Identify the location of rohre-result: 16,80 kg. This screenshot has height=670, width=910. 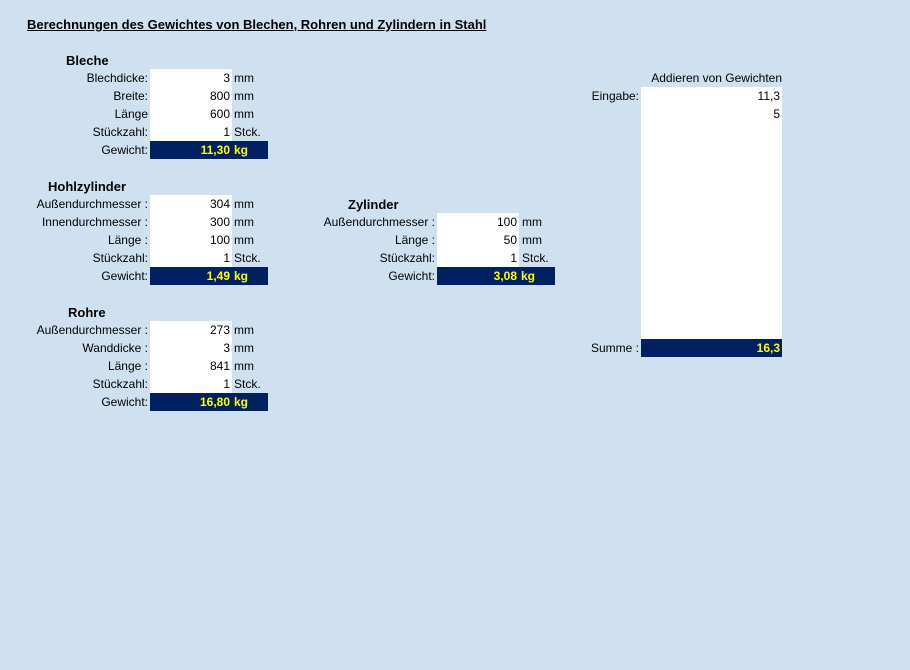
(209, 402).